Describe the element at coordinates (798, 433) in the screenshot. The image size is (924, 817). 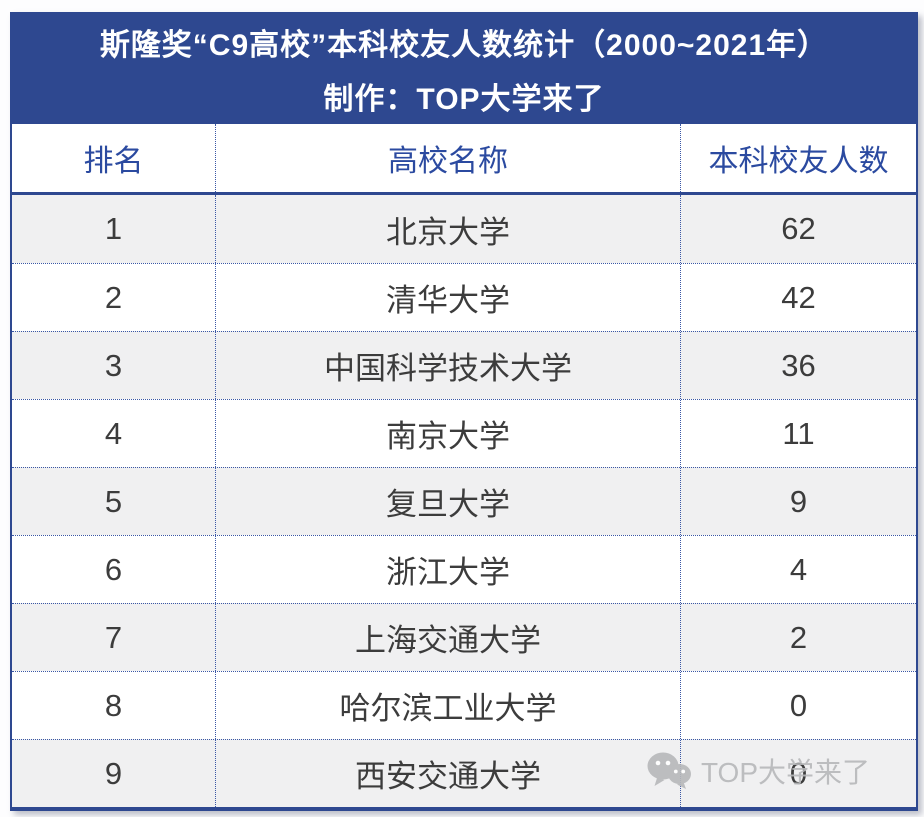
I see `cell-count: 11` at that location.